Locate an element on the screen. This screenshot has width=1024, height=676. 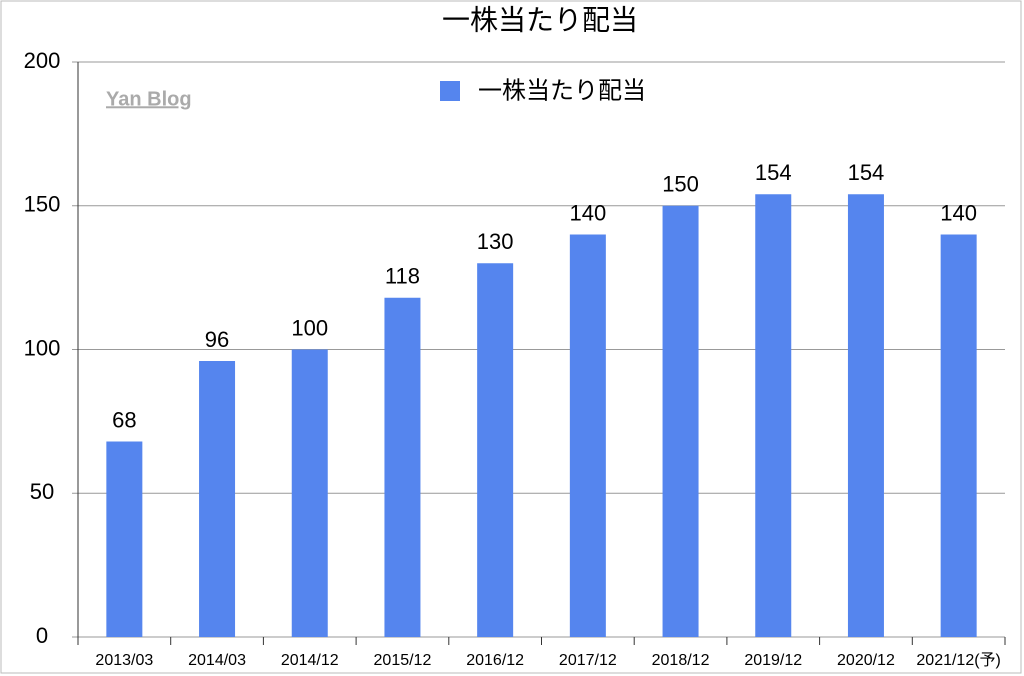
legend-swatch is located at coordinates (450, 91).